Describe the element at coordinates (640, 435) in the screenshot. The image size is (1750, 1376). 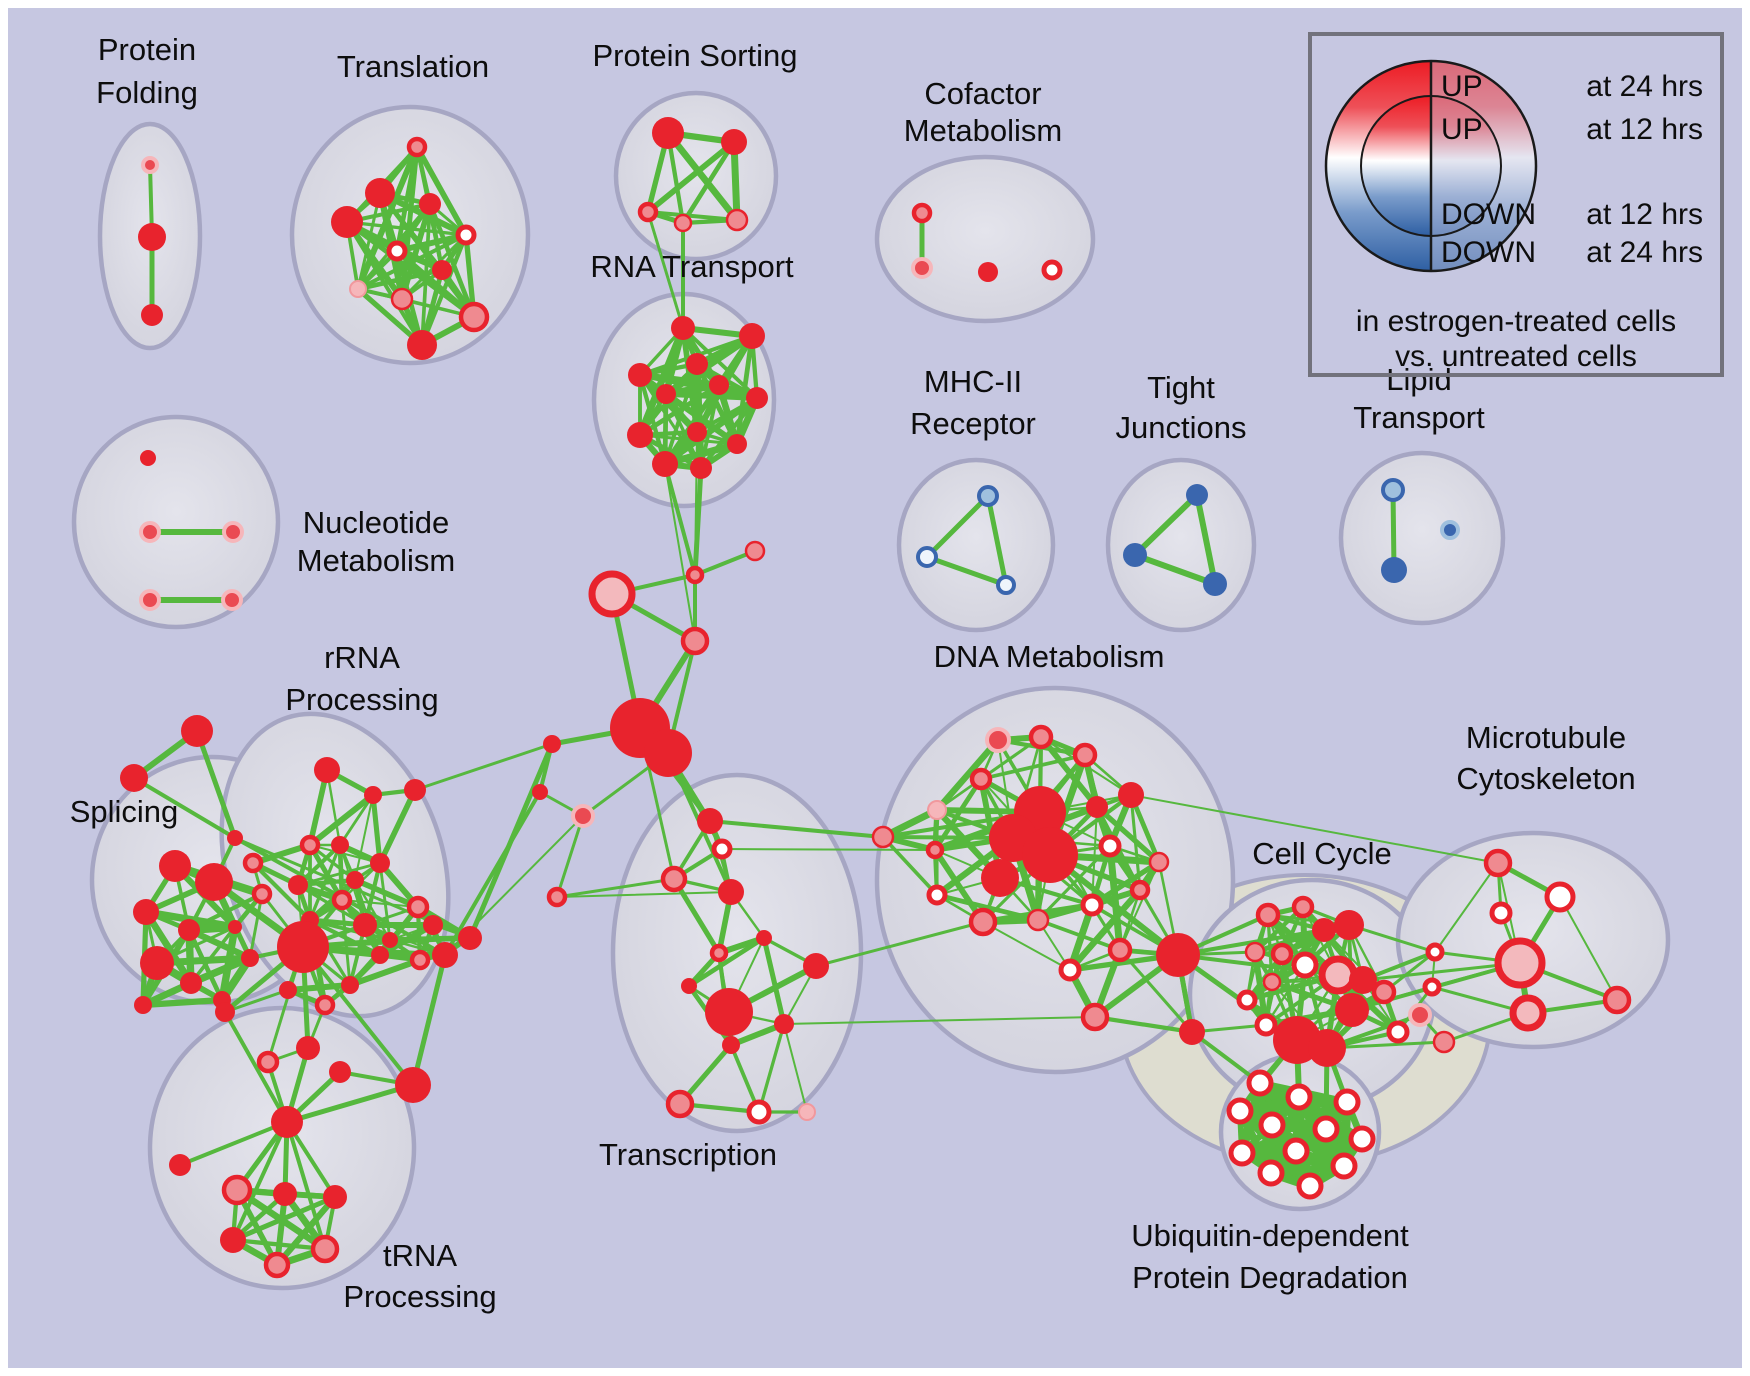
I see `node-rt8` at that location.